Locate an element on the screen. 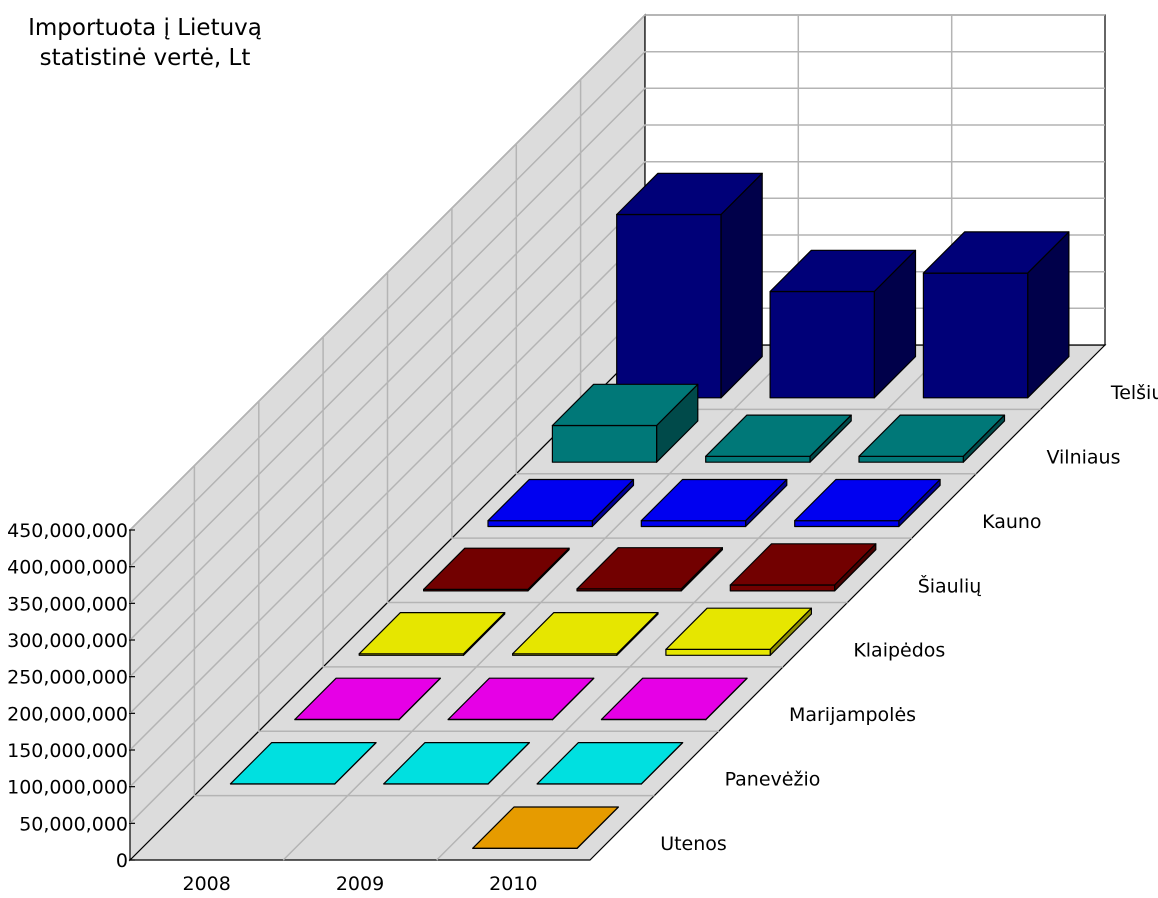 This screenshot has width=1158, height=898. y-tick-label: 50,000,000 is located at coordinates (73, 824).